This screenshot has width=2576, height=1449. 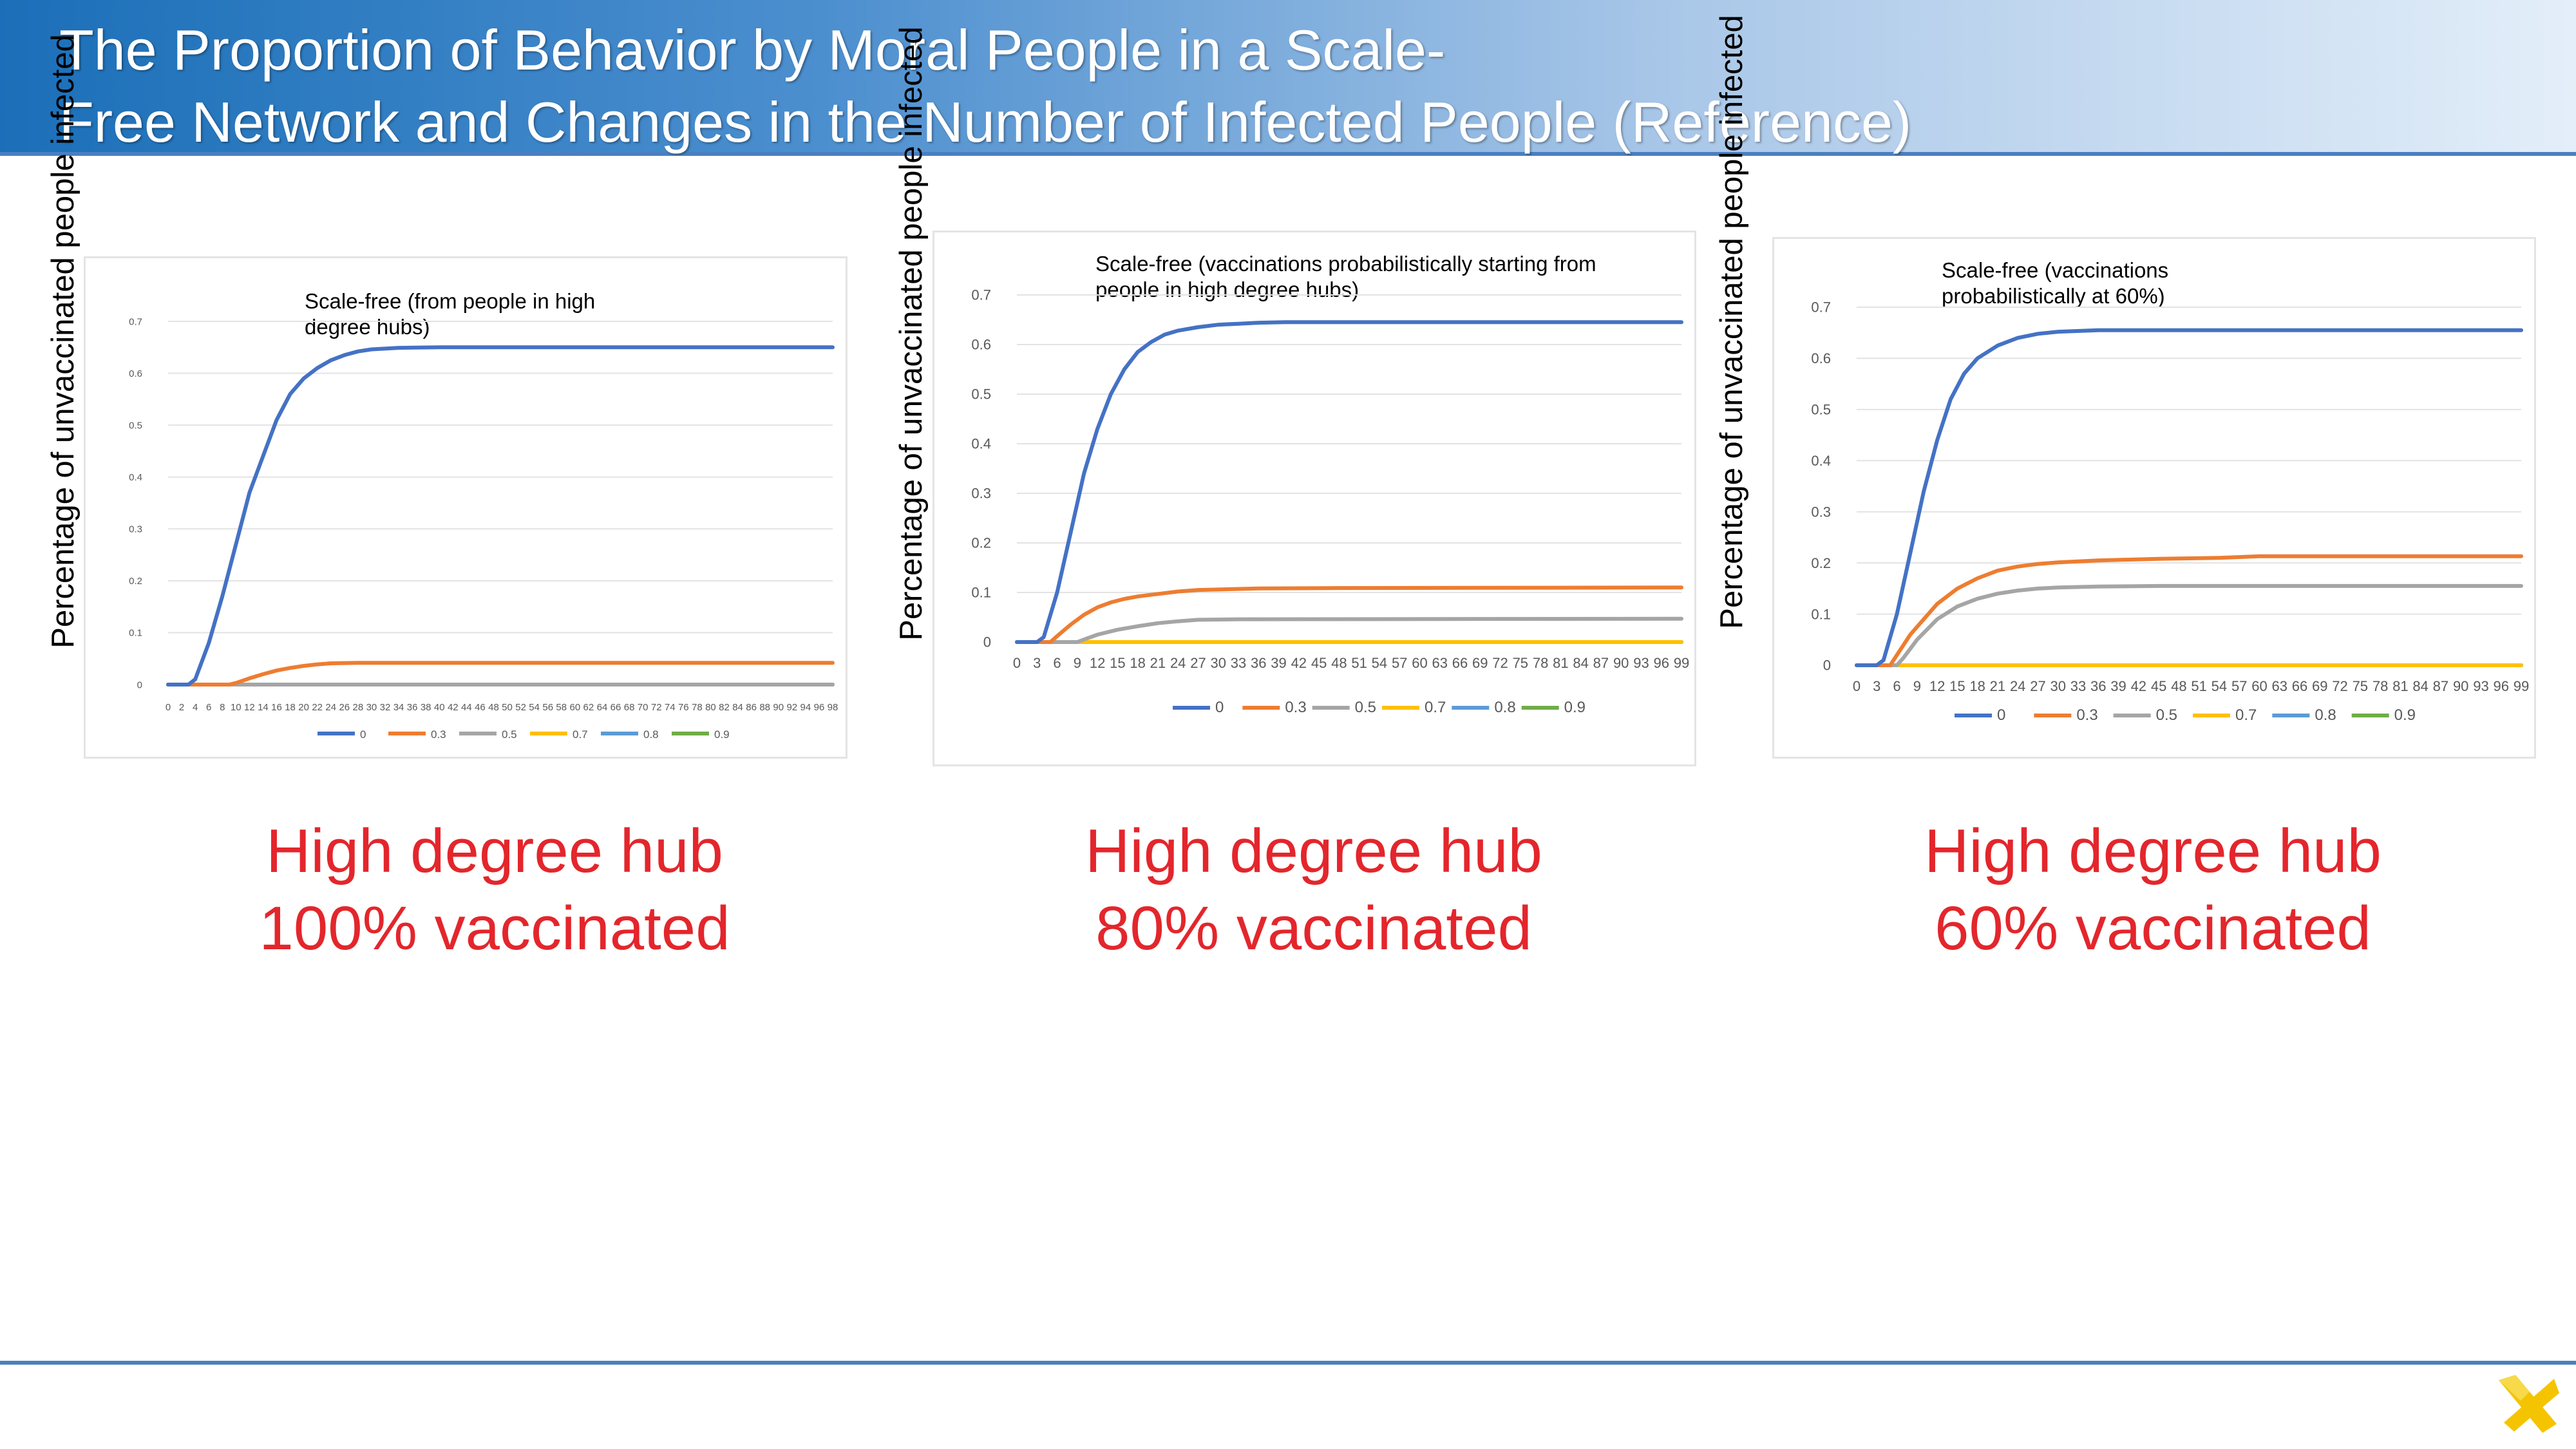 What do you see at coordinates (981, 444) in the screenshot?
I see `y-tick-label: 0.4` at bounding box center [981, 444].